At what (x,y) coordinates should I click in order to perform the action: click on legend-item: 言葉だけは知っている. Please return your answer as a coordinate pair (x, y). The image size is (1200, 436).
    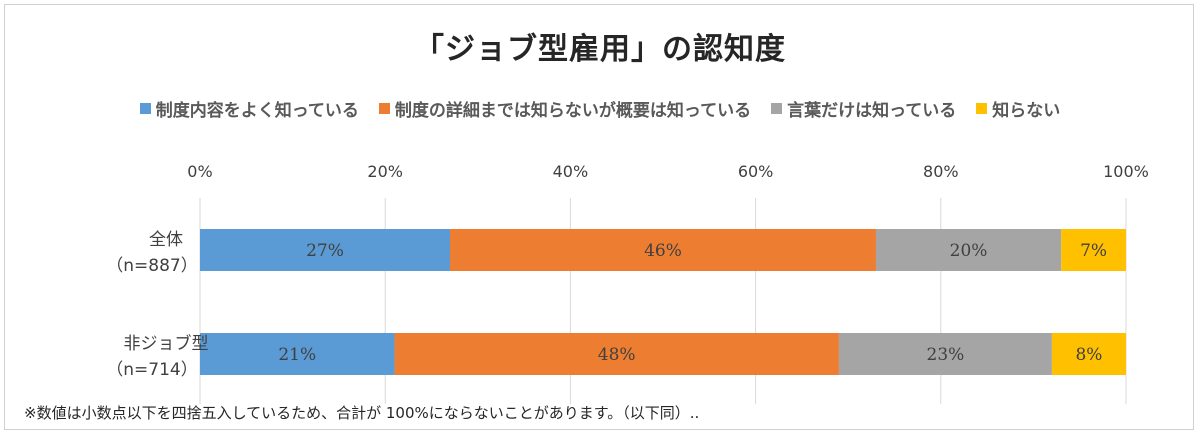
    Looking at the image, I should click on (863, 108).